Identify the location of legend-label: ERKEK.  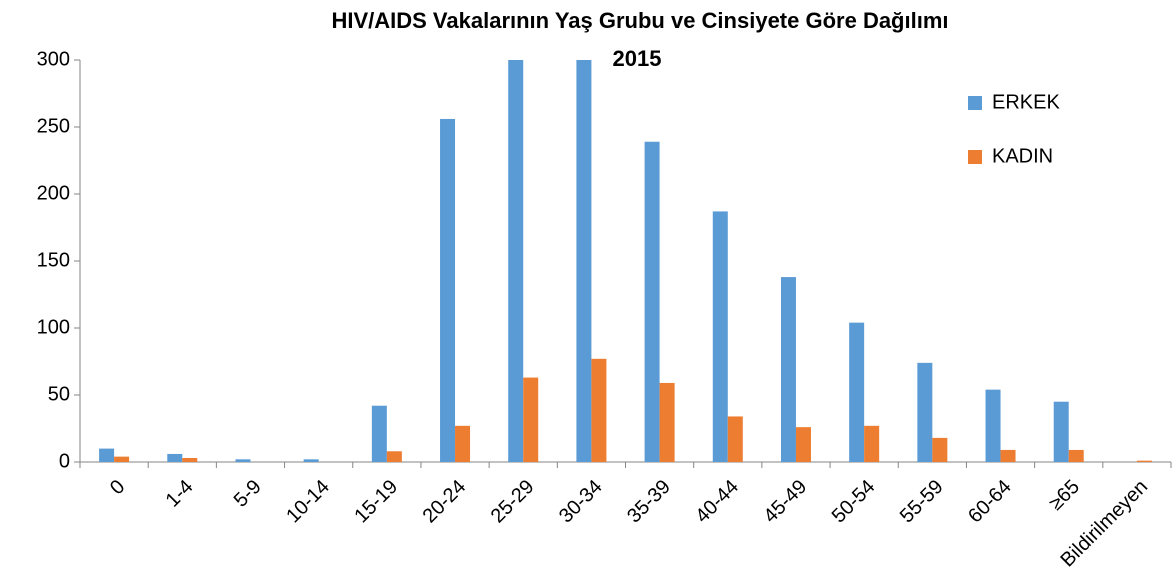
(1026, 102).